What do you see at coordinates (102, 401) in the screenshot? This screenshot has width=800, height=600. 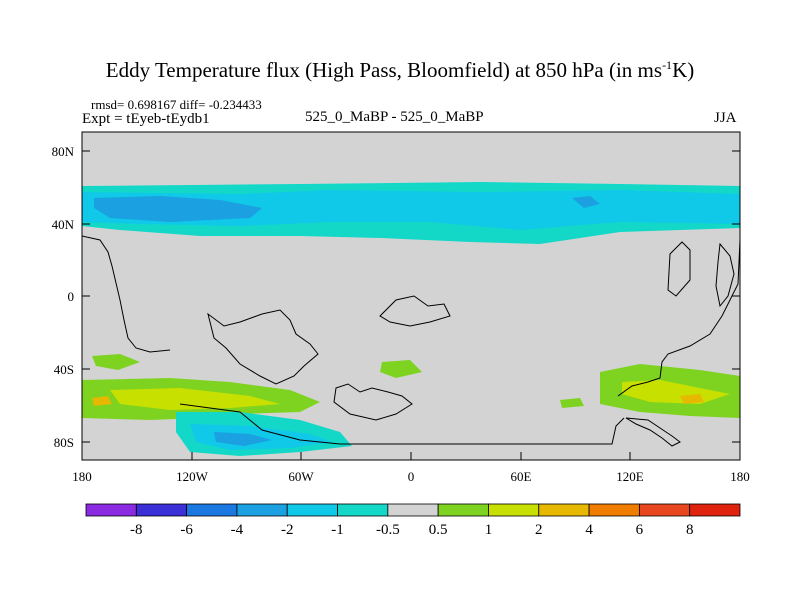 I see `contour-south-west-orange` at bounding box center [102, 401].